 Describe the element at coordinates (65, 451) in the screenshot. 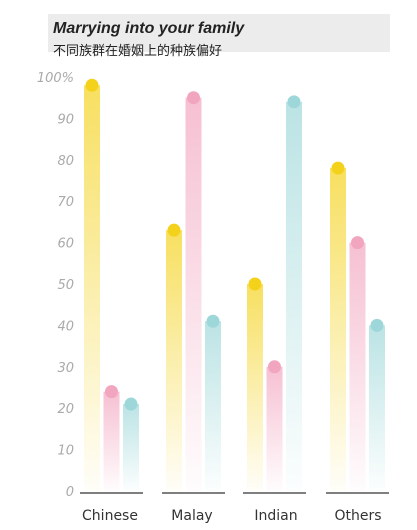

I see `y-tick-label: 10` at that location.